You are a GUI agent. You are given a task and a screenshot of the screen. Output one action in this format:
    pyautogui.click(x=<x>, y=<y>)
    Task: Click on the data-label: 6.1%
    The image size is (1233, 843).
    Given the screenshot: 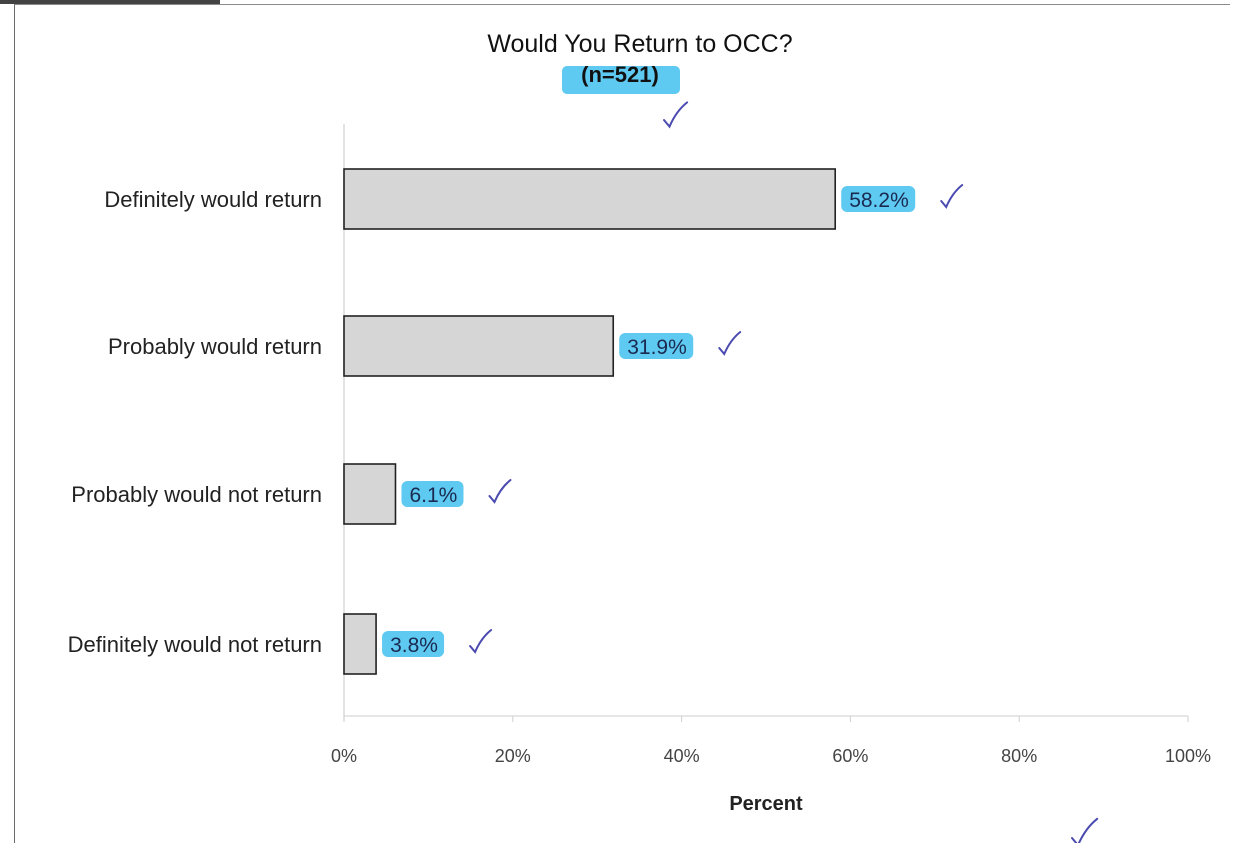 What is the action you would take?
    pyautogui.click(x=433, y=495)
    